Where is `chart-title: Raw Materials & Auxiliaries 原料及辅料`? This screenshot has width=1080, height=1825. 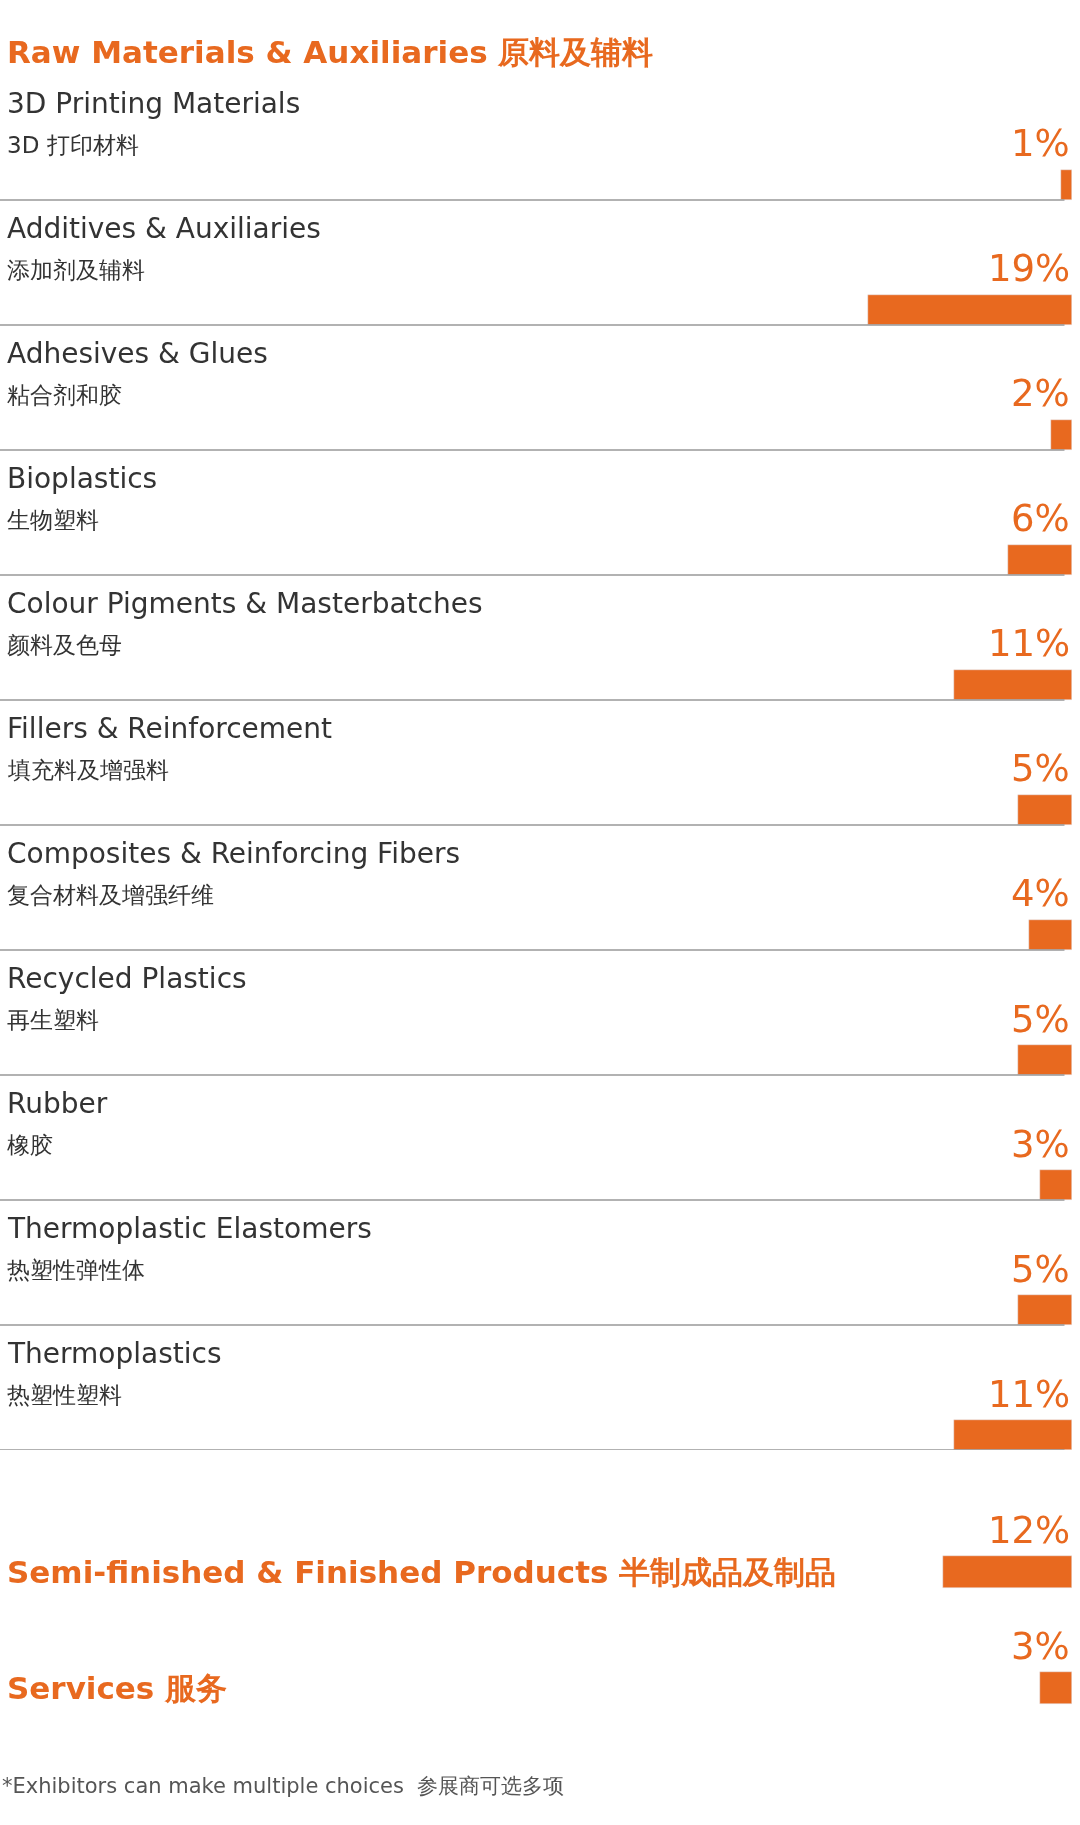
chart-title: Raw Materials & Auxiliaries 原料及辅料 is located at coordinates (330, 52).